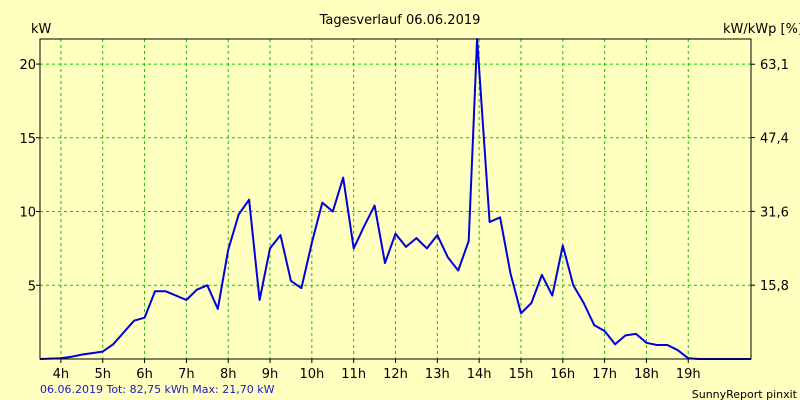  Describe the element at coordinates (745, 394) in the screenshot. I see `footer-credit: SunnyReport pinxit` at that location.